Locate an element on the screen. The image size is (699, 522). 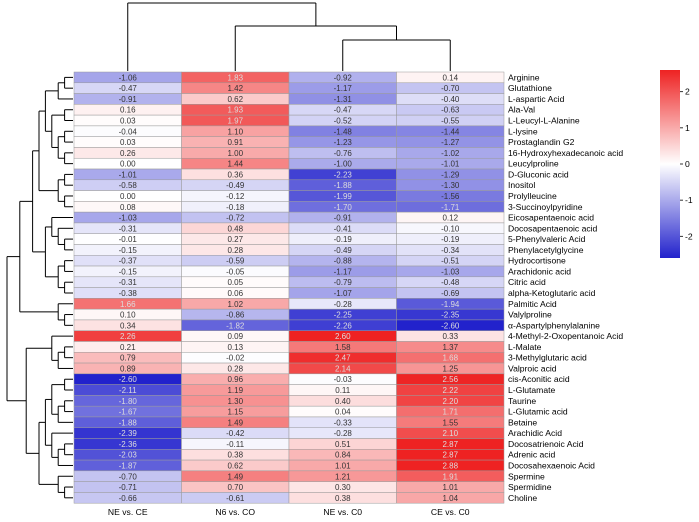
cell-value-label: -0.01 is located at coordinates (128, 239).